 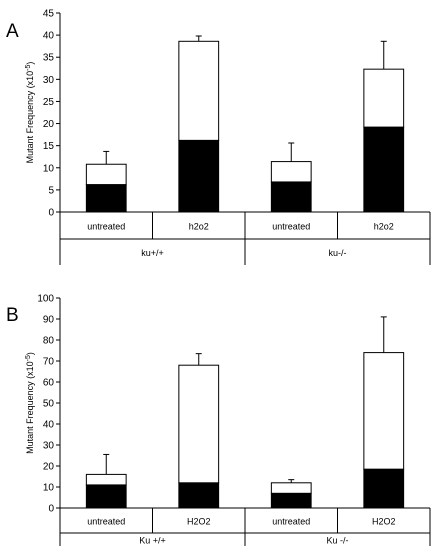 I want to click on group-label: Ku +/+, so click(x=152, y=541).